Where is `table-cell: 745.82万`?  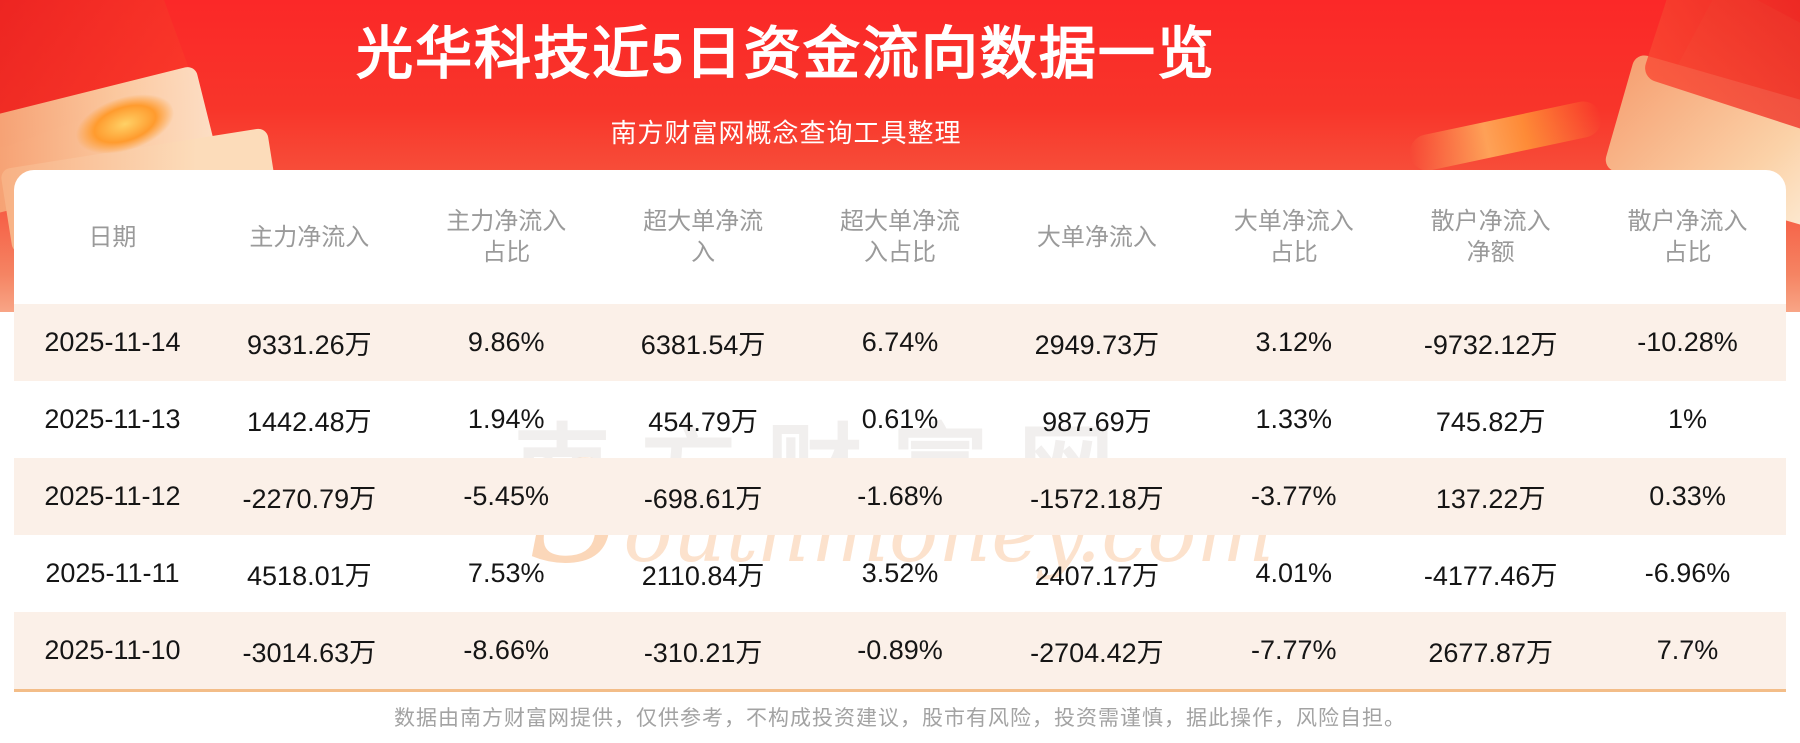 table-cell: 745.82万 is located at coordinates (1490, 422).